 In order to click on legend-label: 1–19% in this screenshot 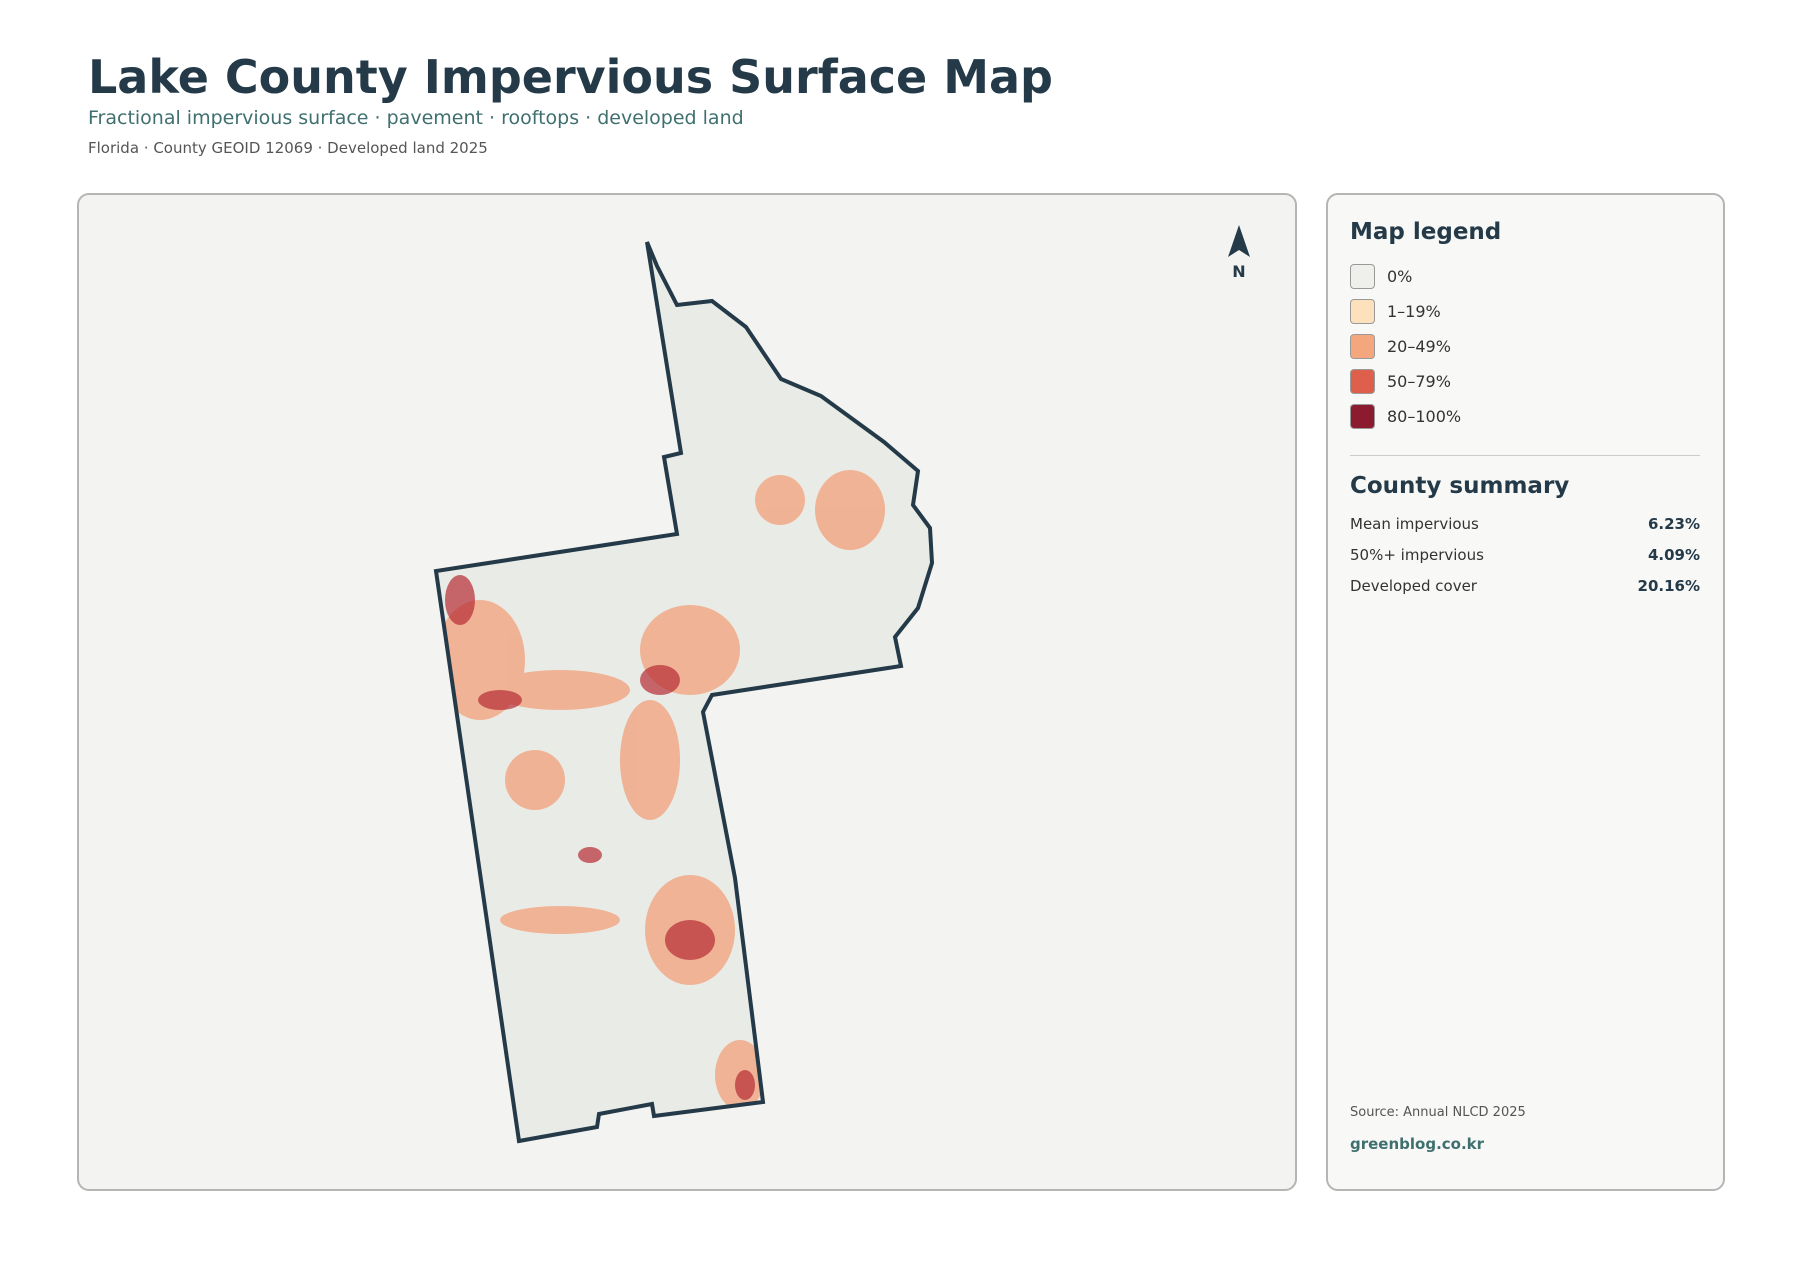, I will do `click(1414, 311)`.